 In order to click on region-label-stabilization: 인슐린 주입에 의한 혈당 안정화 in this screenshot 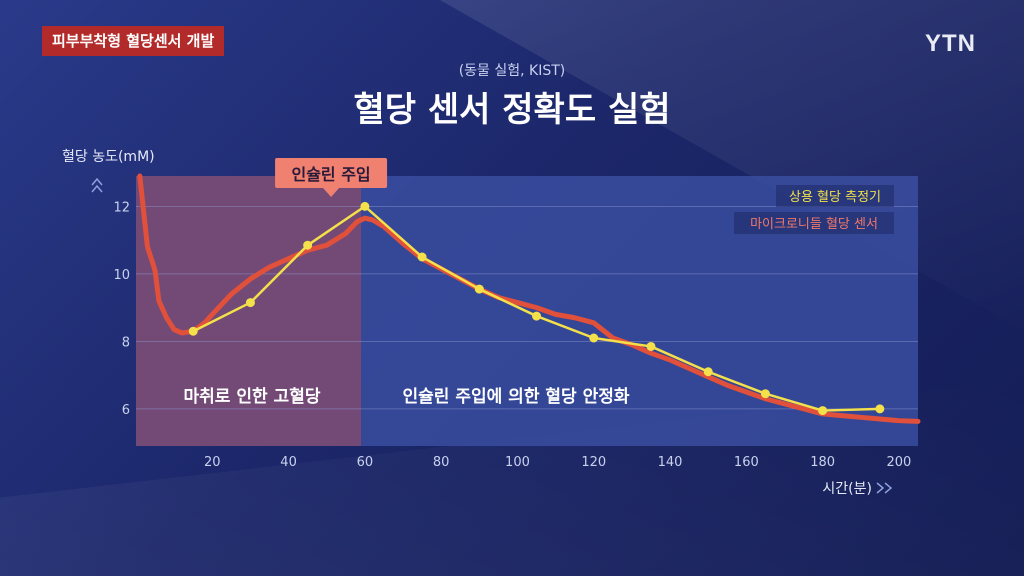, I will do `click(516, 396)`.